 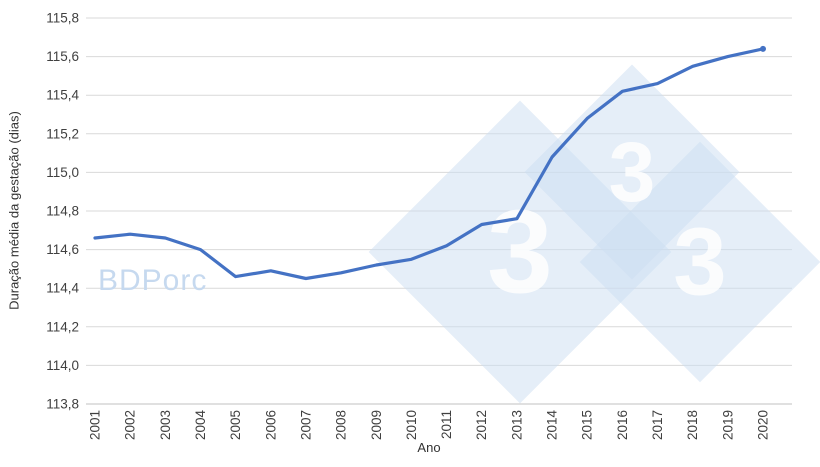 I want to click on x-tick-label: 2006, so click(x=270, y=425).